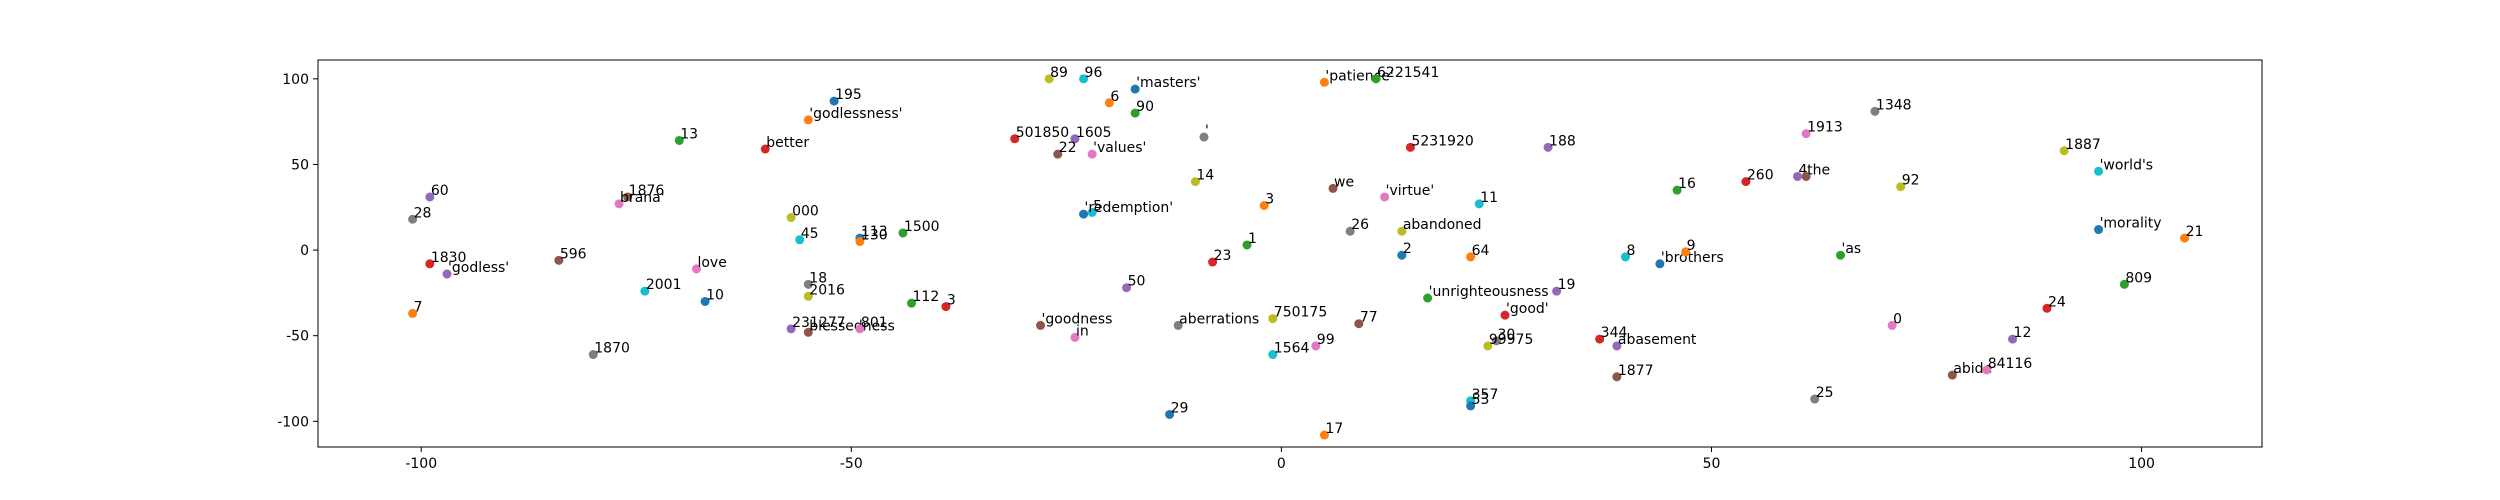 This screenshot has height=500, width=2500. Describe the element at coordinates (1894, 105) in the screenshot. I see `data-point-label: 1348` at that location.